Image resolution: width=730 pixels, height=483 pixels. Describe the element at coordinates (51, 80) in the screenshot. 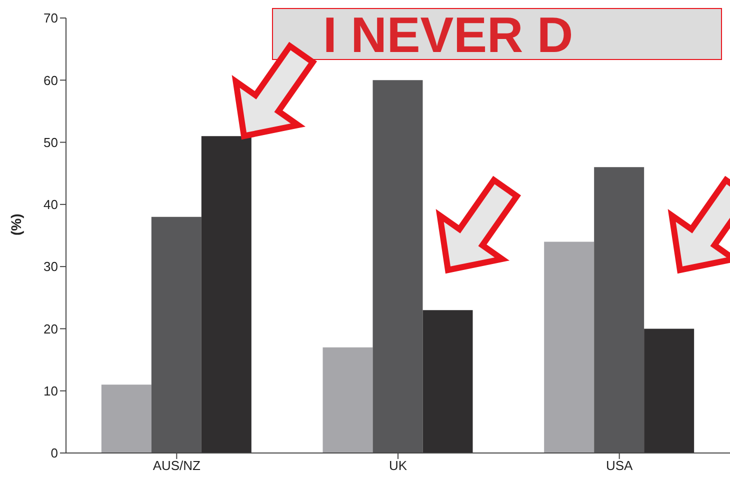

I see `y-tick-label: 60` at that location.